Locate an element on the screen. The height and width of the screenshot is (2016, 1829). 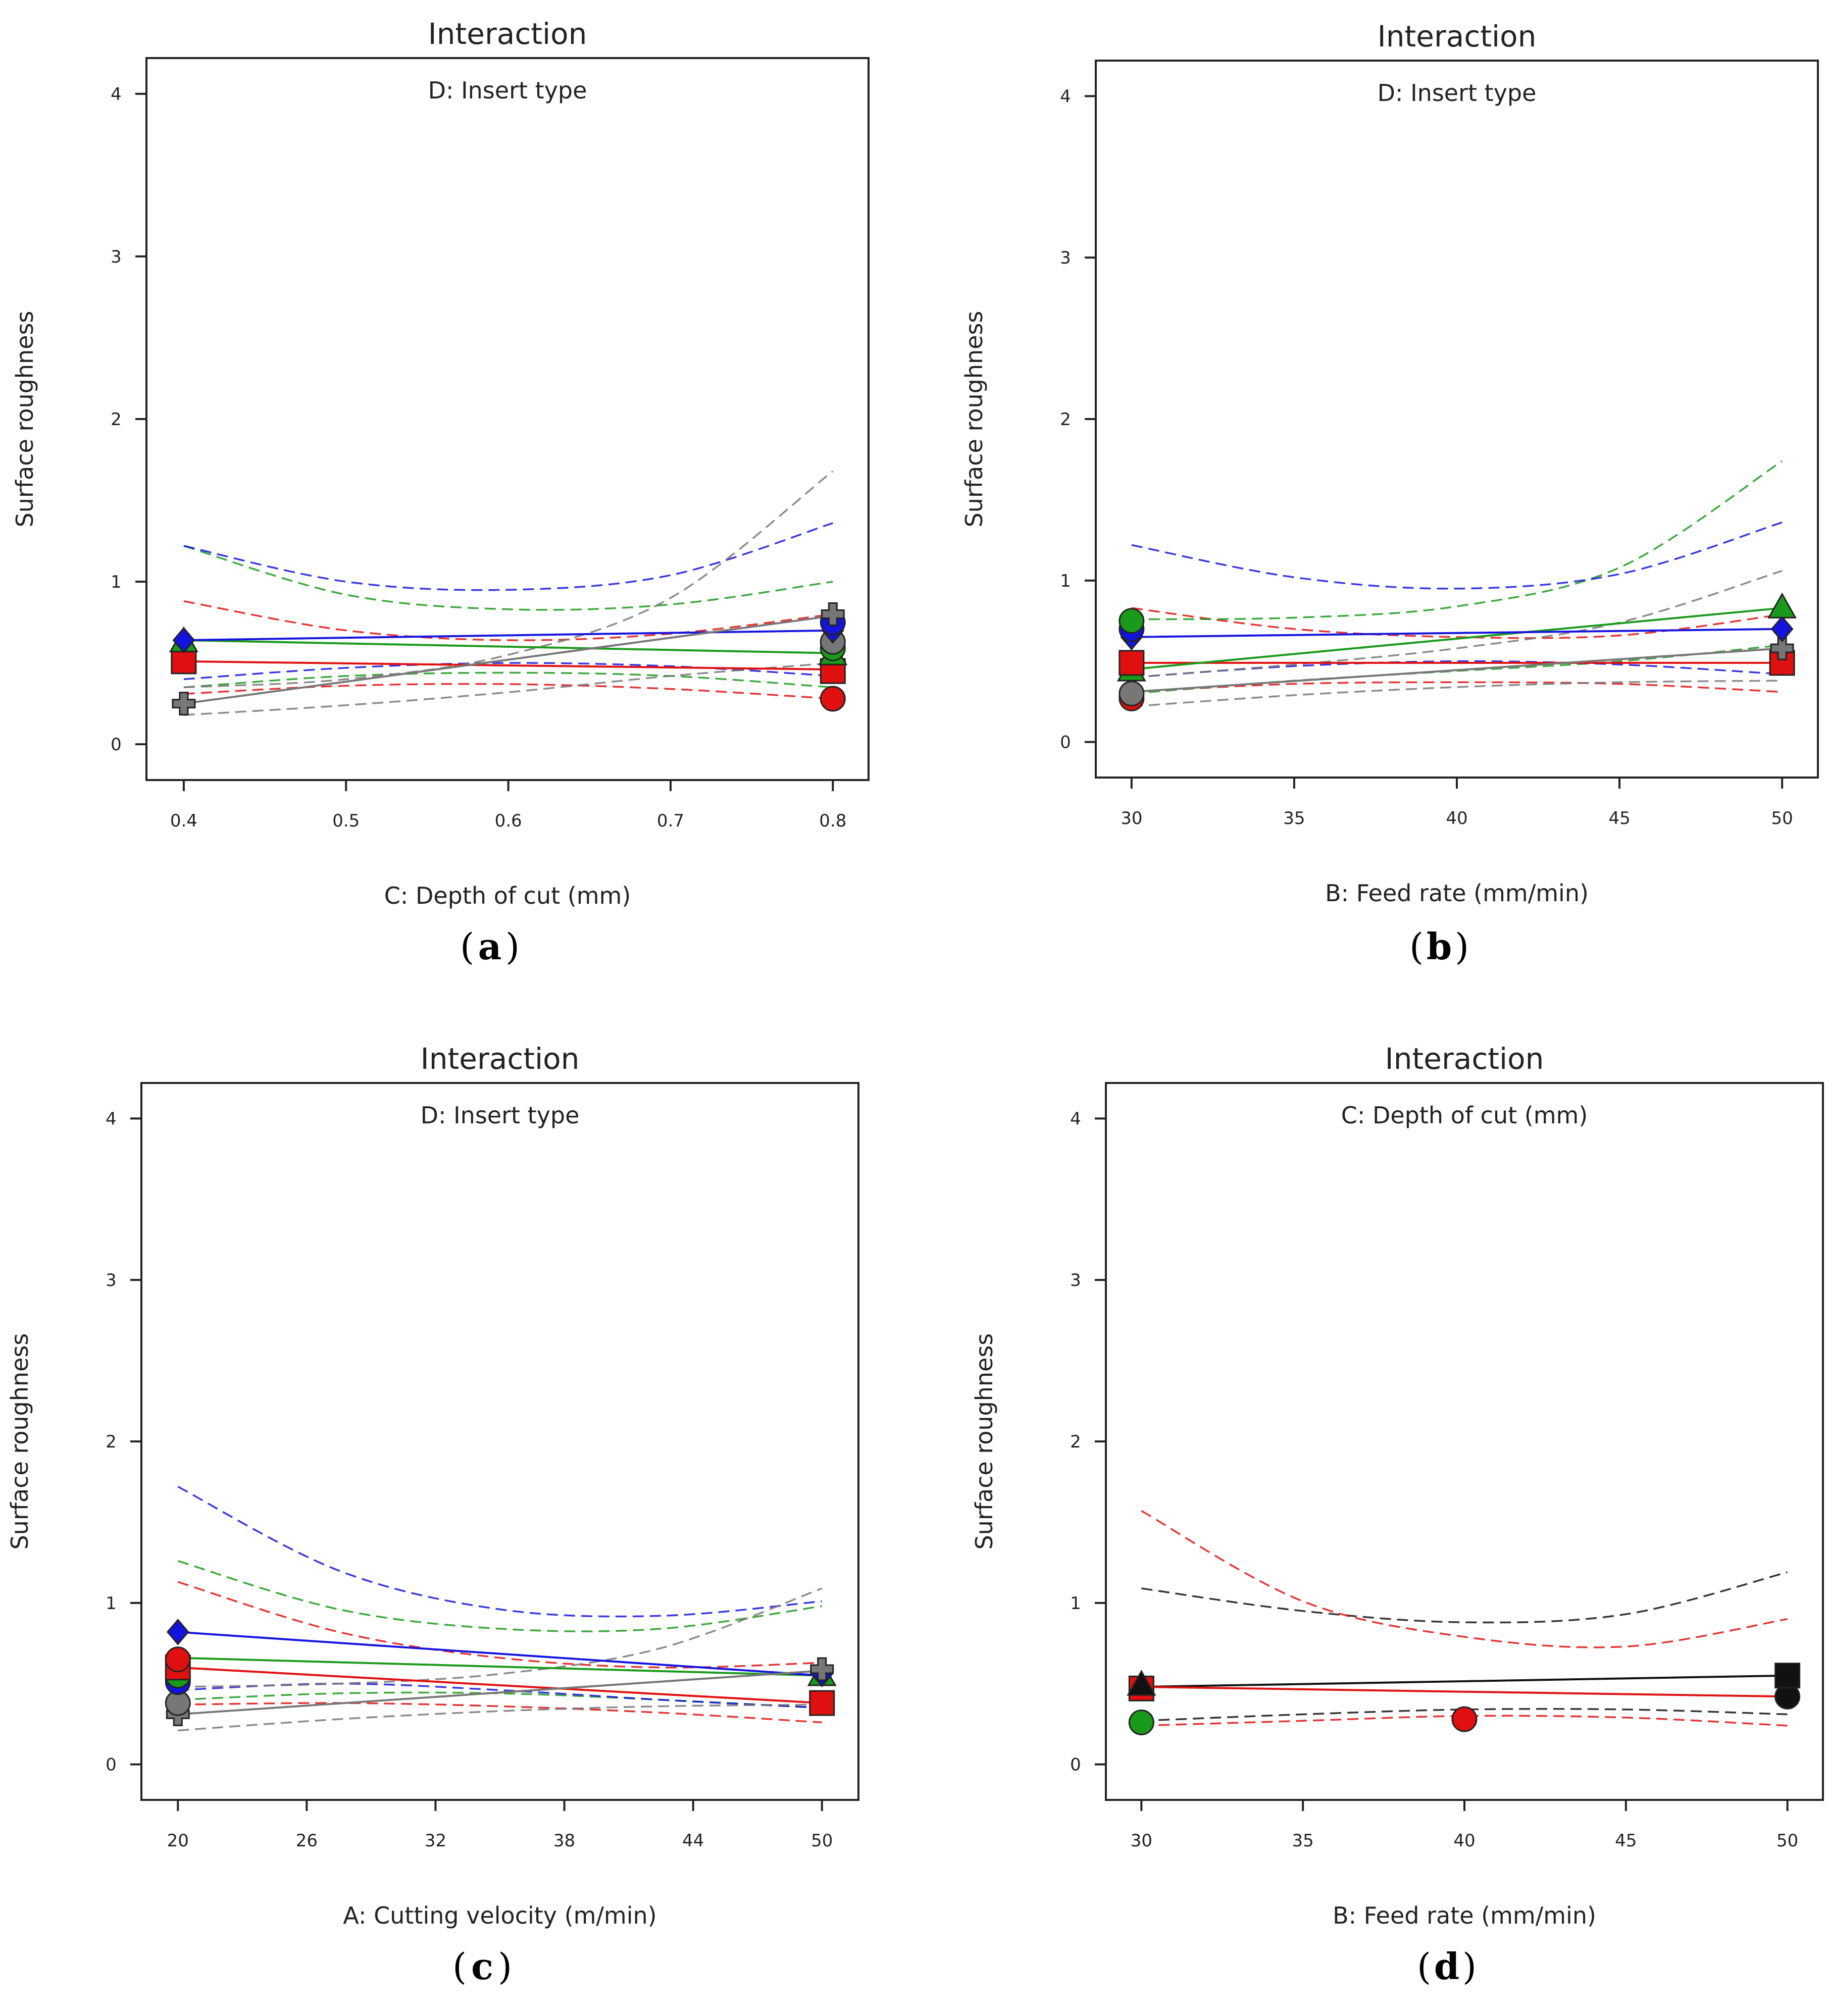
caption-label: d is located at coordinates (1446, 1966).